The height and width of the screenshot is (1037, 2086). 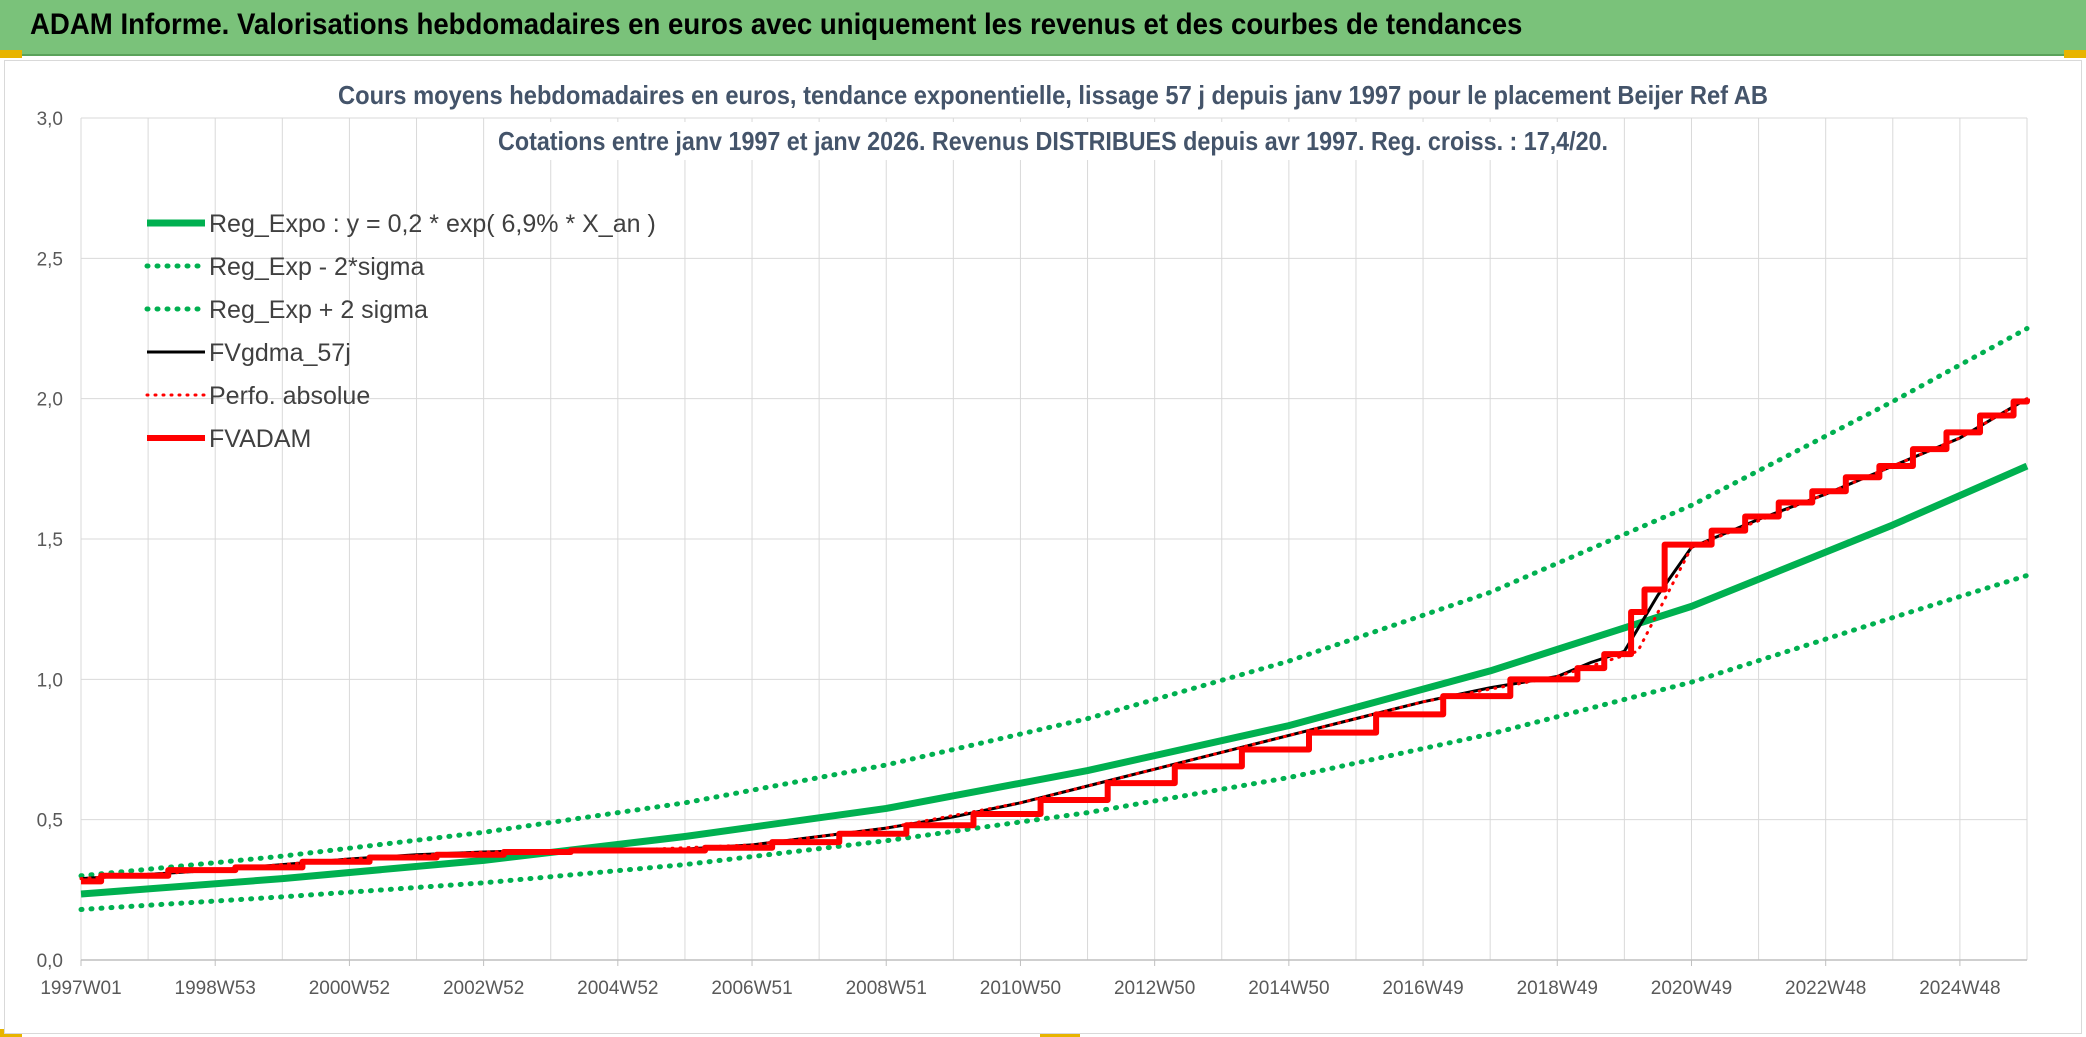 What do you see at coordinates (289, 396) in the screenshot?
I see `legend-label-4: Perfo. absolue` at bounding box center [289, 396].